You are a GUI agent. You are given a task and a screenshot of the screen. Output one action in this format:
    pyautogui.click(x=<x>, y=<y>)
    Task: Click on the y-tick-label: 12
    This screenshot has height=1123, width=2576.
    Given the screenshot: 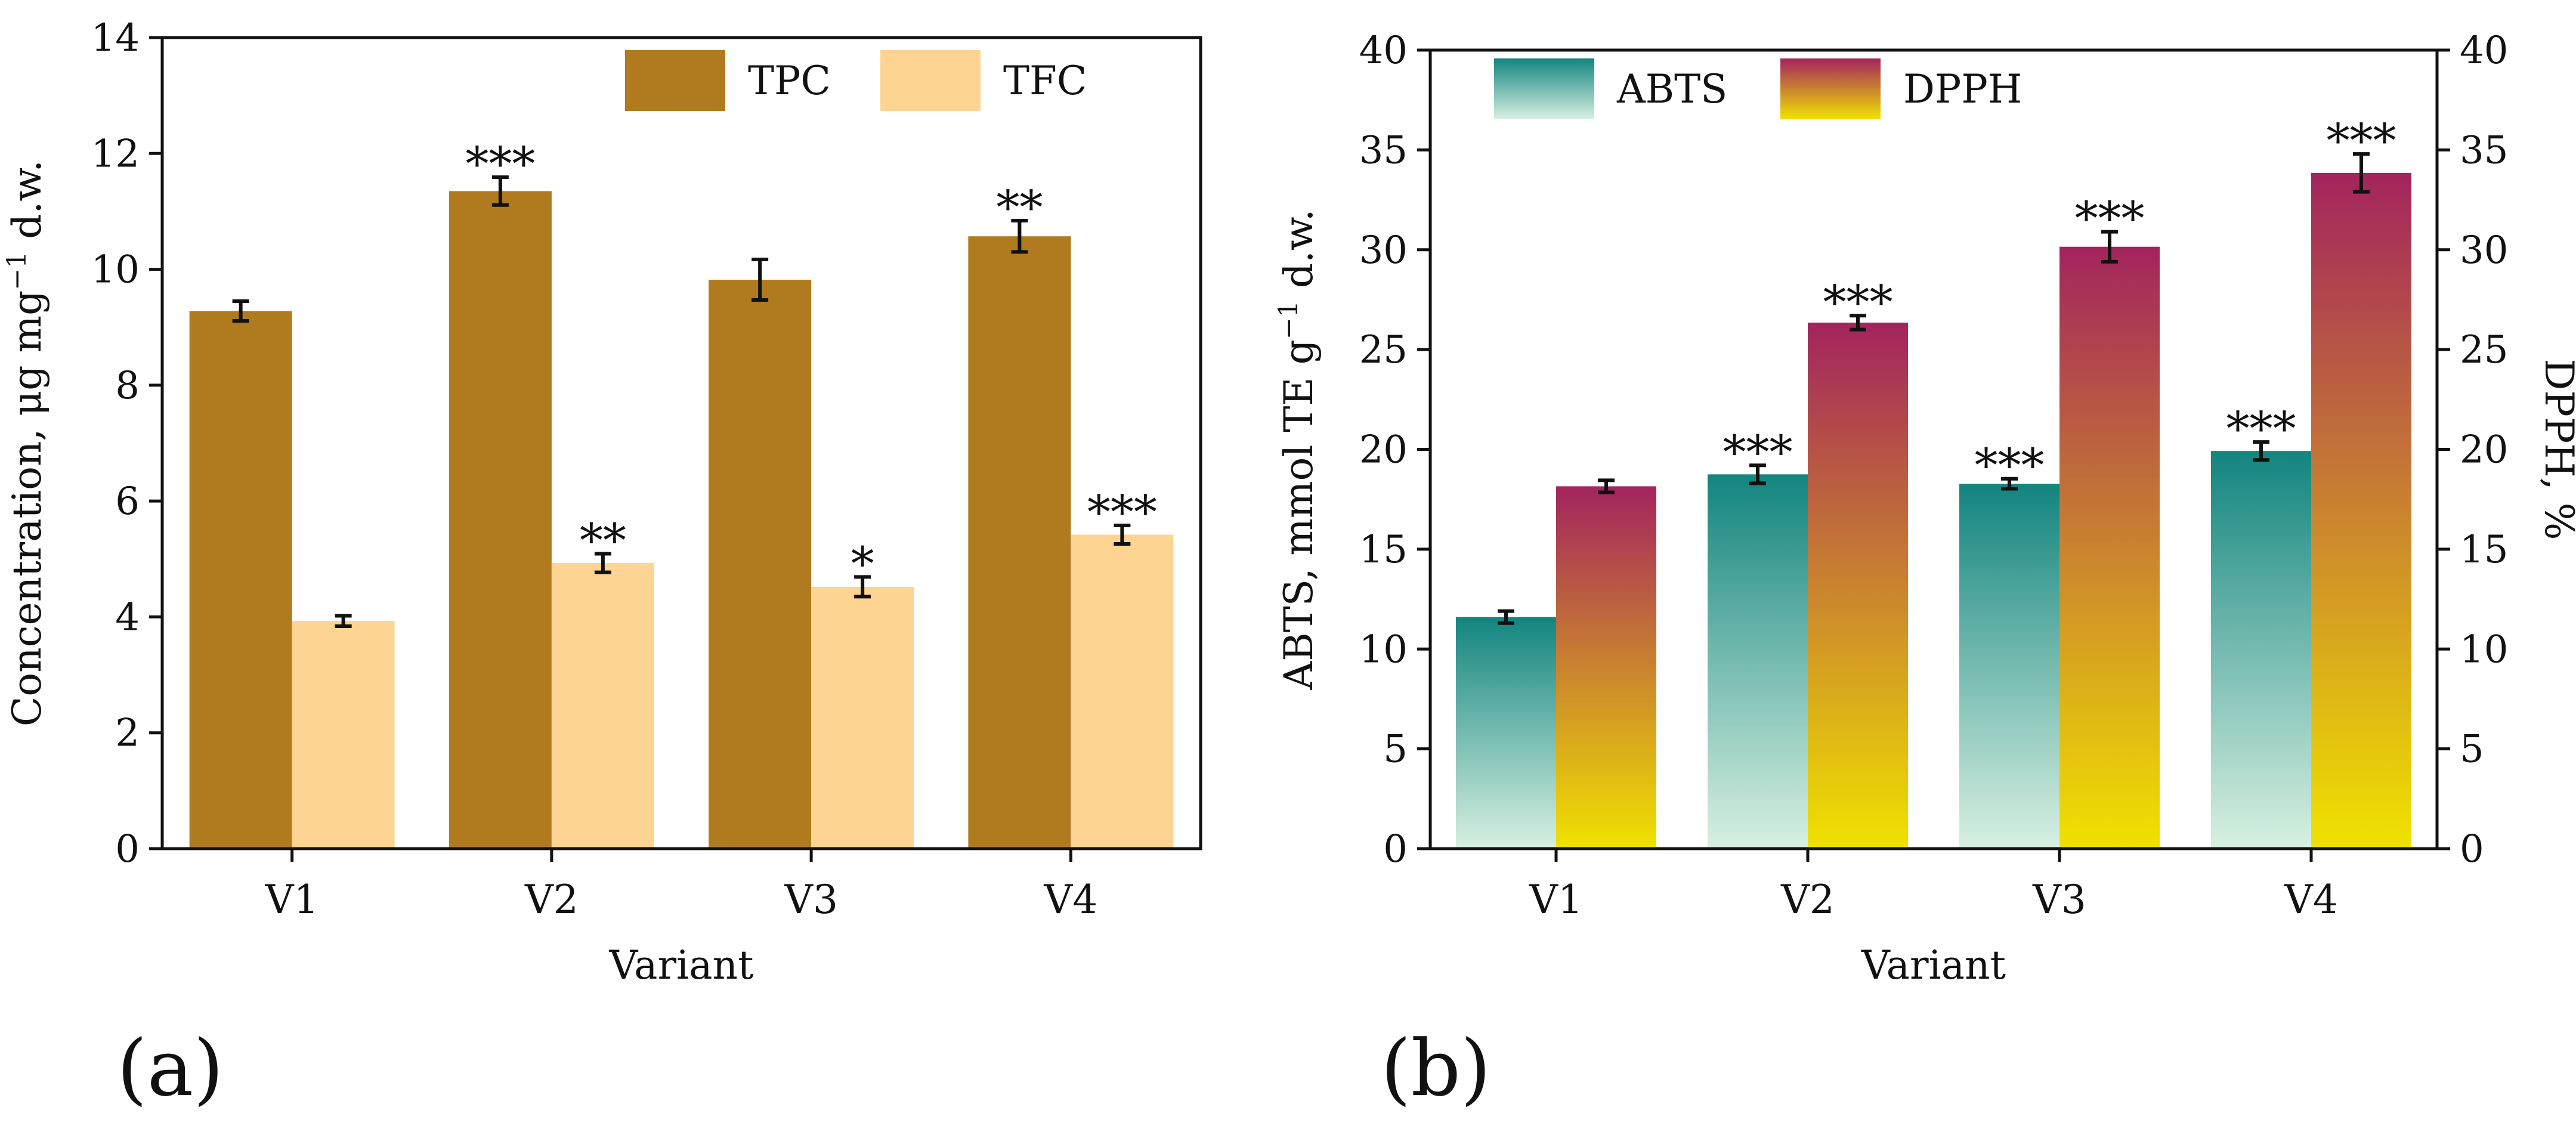 What is the action you would take?
    pyautogui.click(x=115, y=154)
    